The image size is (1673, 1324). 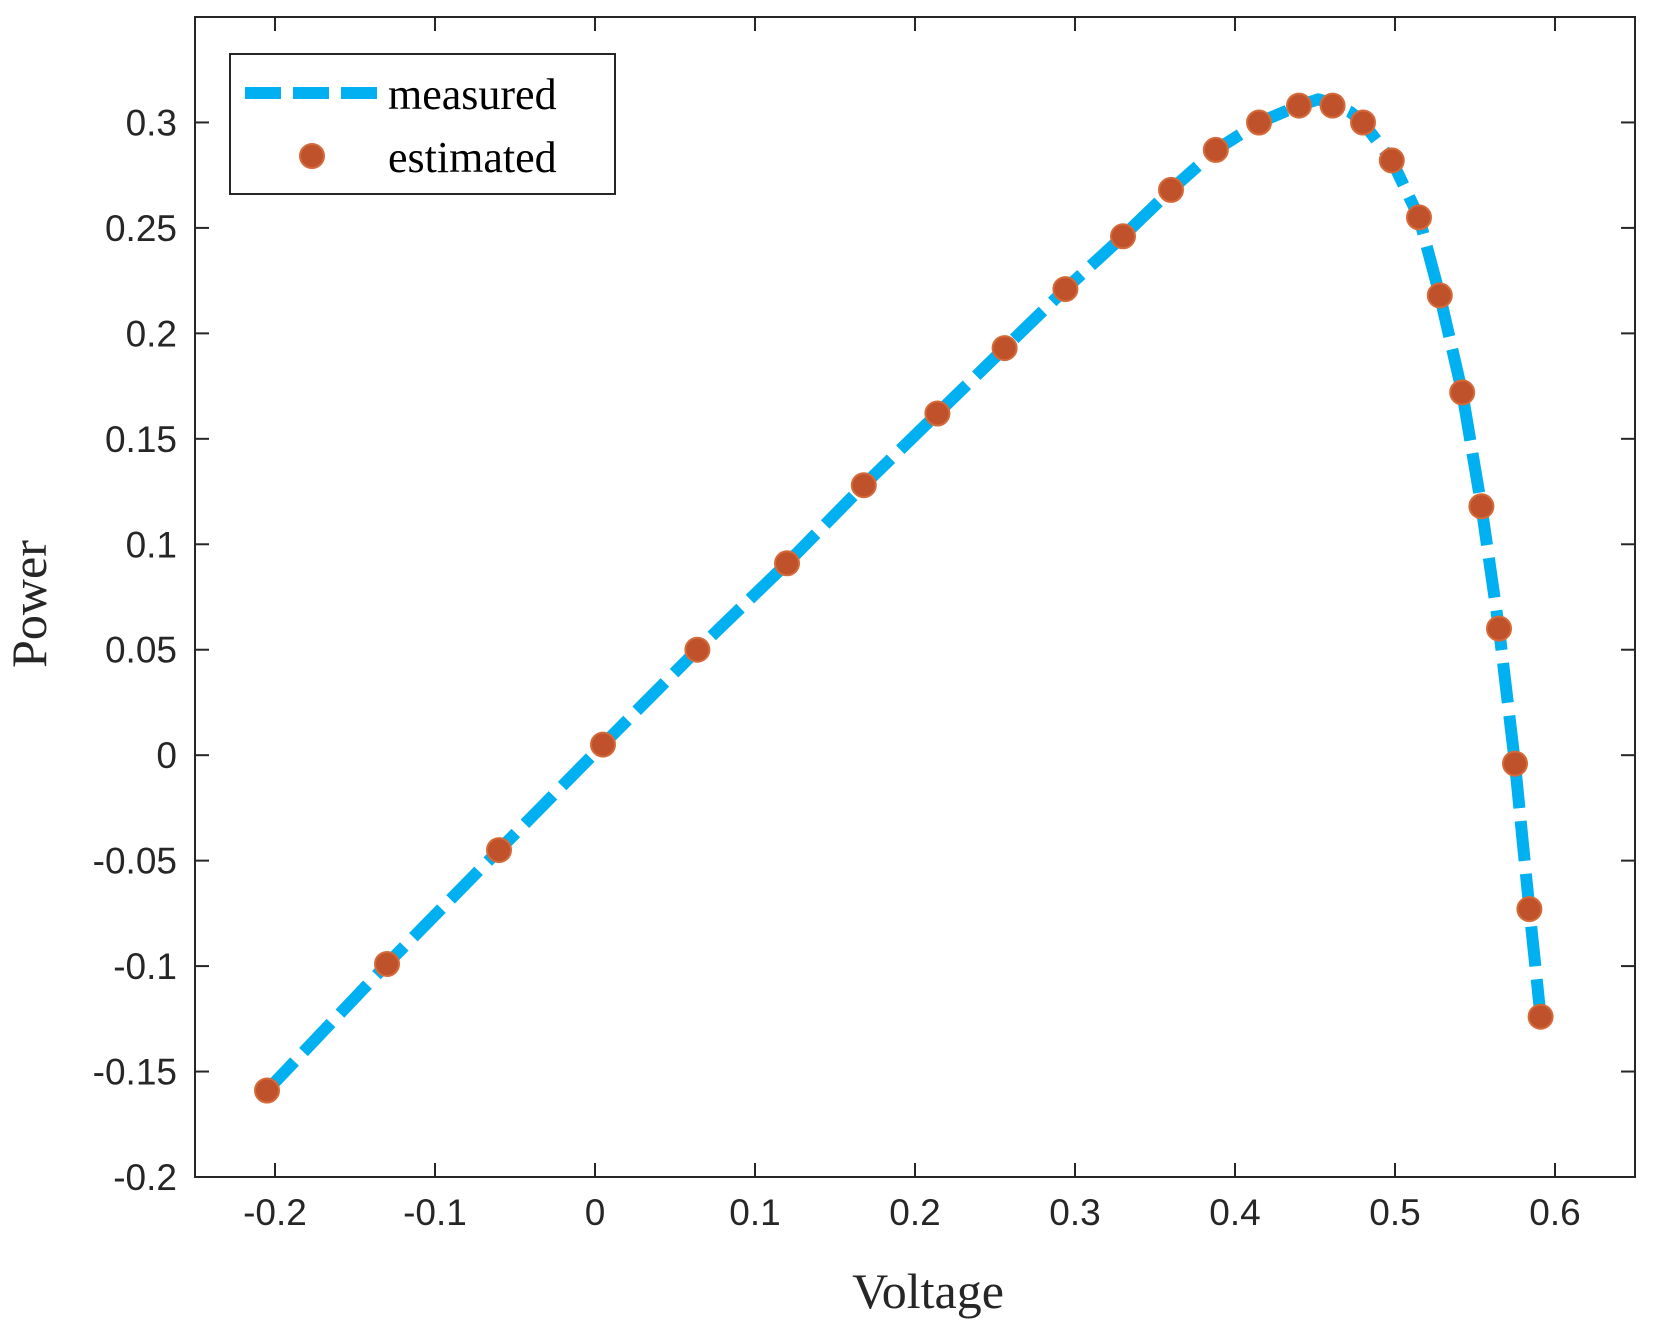 What do you see at coordinates (151, 544) in the screenshot?
I see `y-tick-label: 0.1` at bounding box center [151, 544].